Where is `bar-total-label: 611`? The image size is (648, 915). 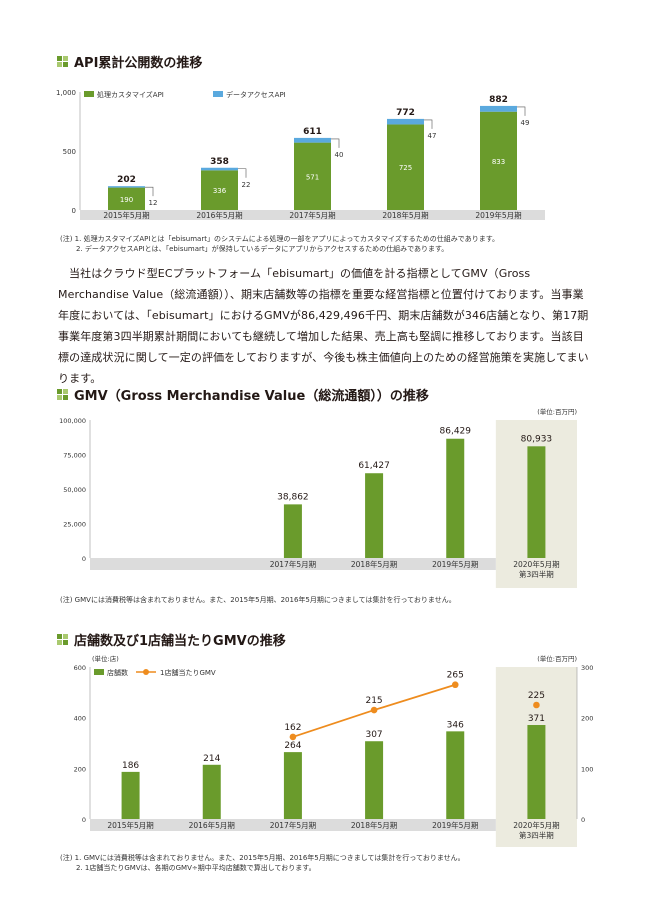
bar-total-label: 611 is located at coordinates (312, 132).